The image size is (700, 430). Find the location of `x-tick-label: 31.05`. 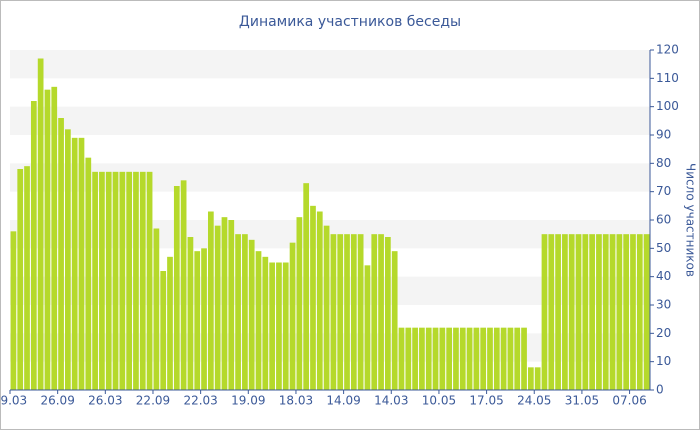

x-tick-label: 31.05 is located at coordinates (582, 401).